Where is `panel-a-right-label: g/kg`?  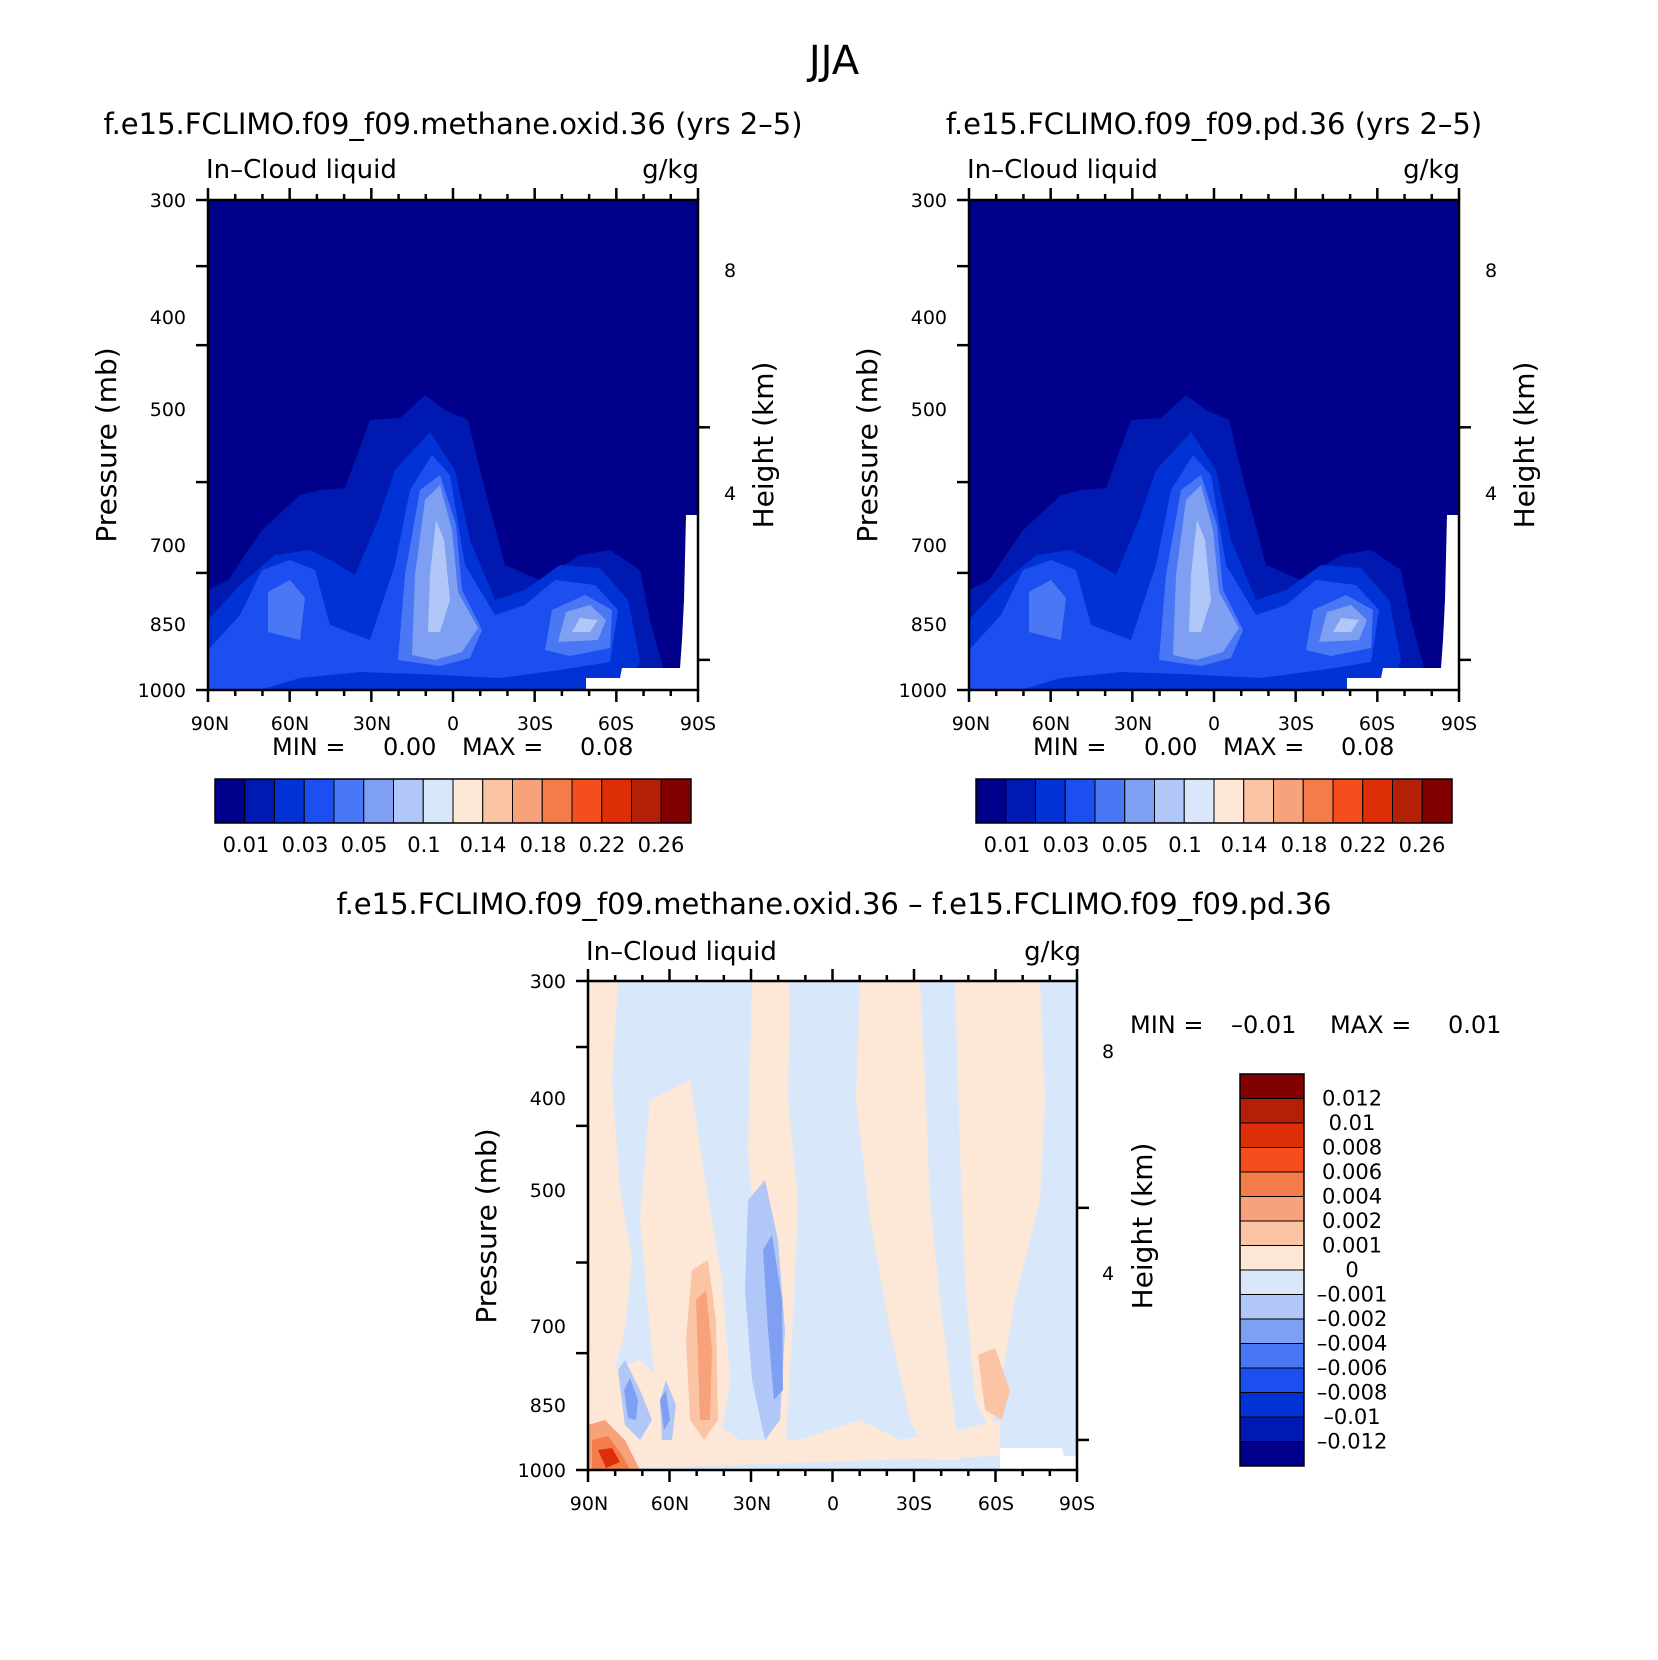 panel-a-right-label: g/kg is located at coordinates (670, 170).